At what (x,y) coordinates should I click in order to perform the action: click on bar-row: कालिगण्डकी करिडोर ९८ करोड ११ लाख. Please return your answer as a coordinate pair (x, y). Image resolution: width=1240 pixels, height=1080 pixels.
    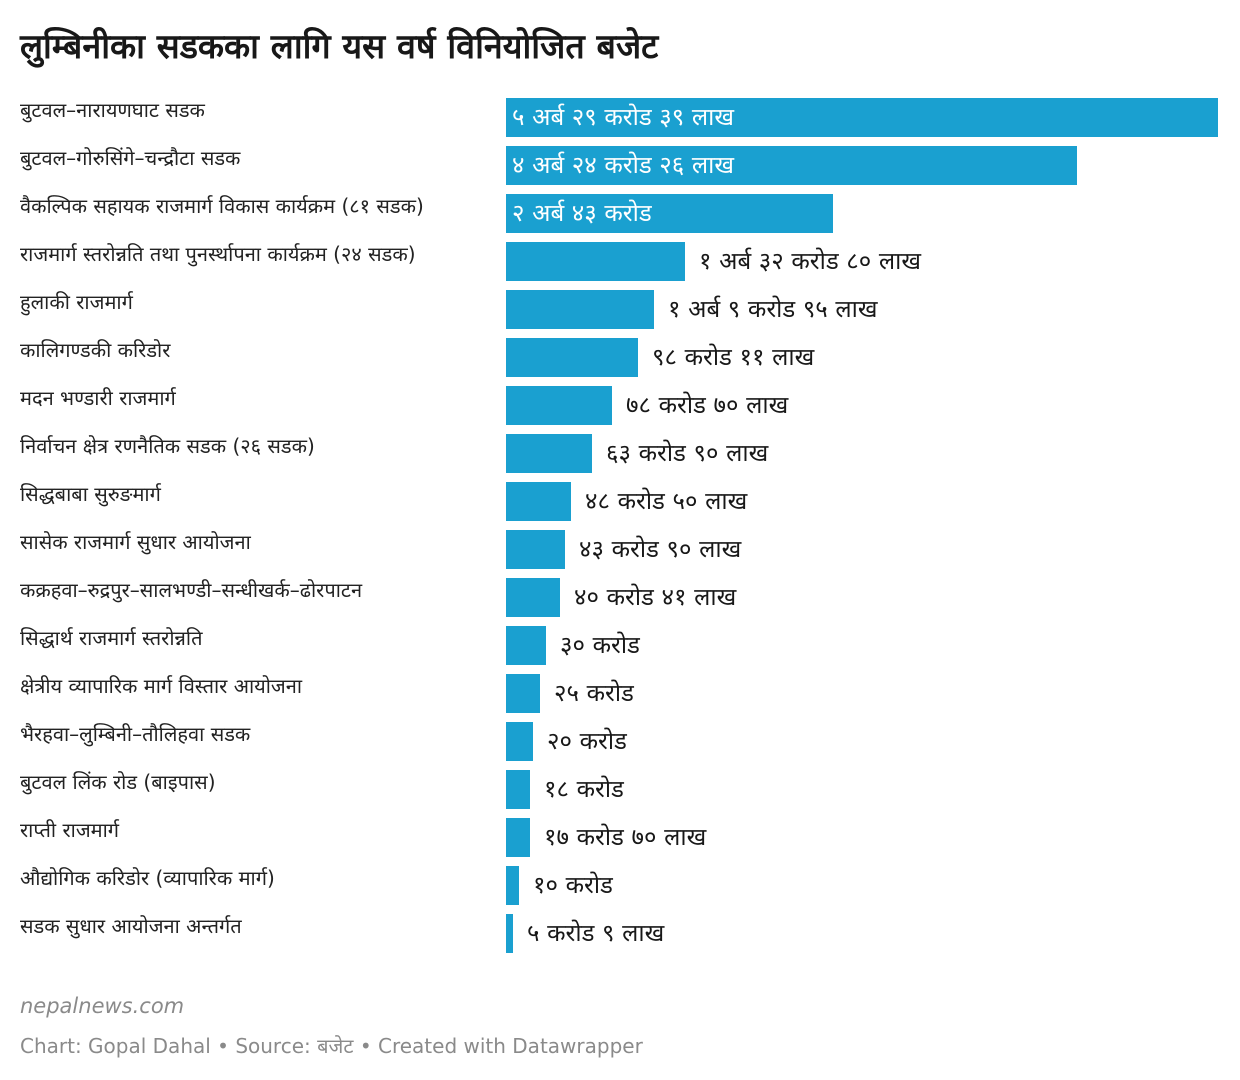
    Looking at the image, I should click on (620, 354).